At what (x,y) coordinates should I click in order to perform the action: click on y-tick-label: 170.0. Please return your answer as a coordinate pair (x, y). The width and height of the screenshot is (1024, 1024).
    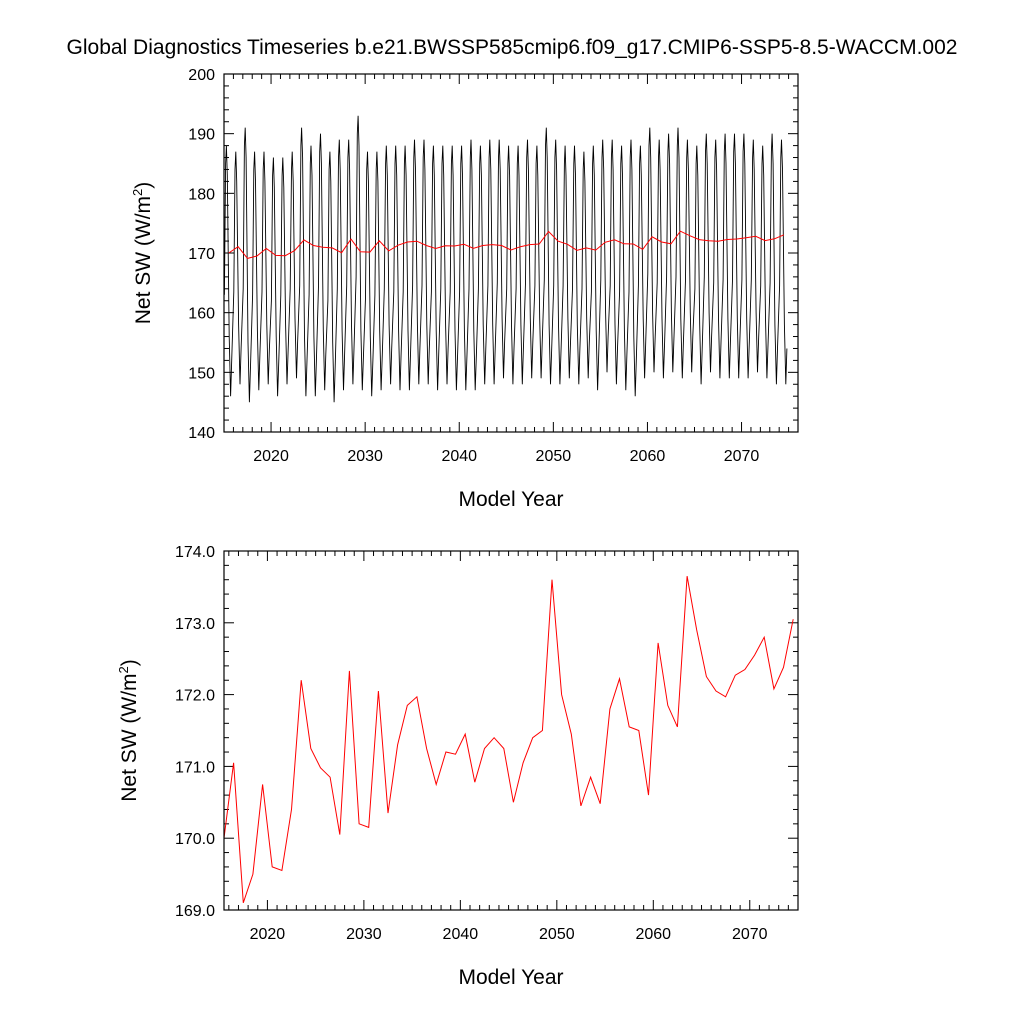
    Looking at the image, I should click on (195, 839).